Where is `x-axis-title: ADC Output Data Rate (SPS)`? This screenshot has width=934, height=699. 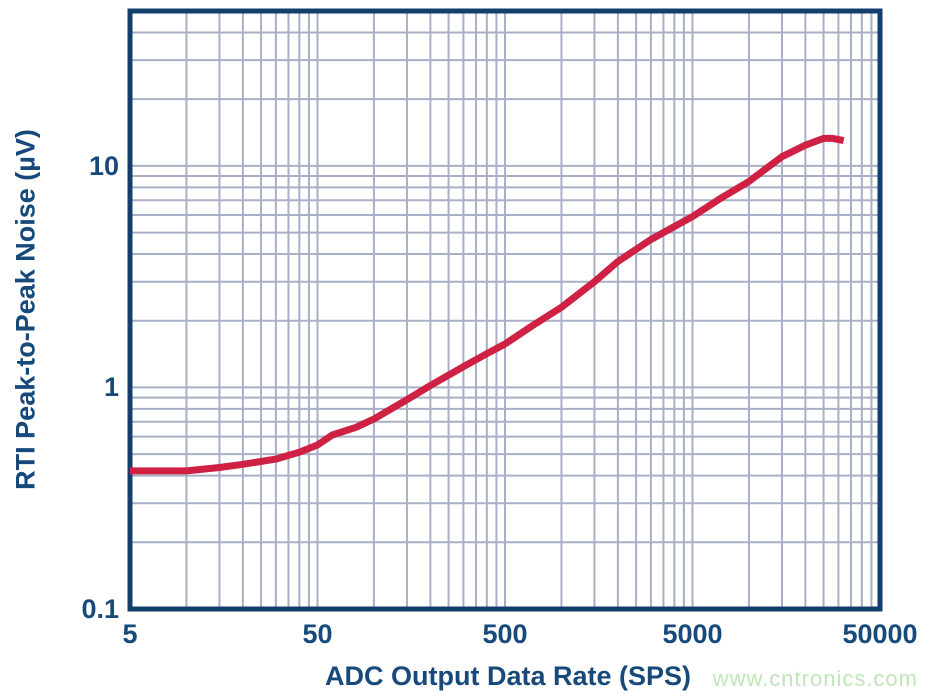 x-axis-title: ADC Output Data Rate (SPS) is located at coordinates (508, 676).